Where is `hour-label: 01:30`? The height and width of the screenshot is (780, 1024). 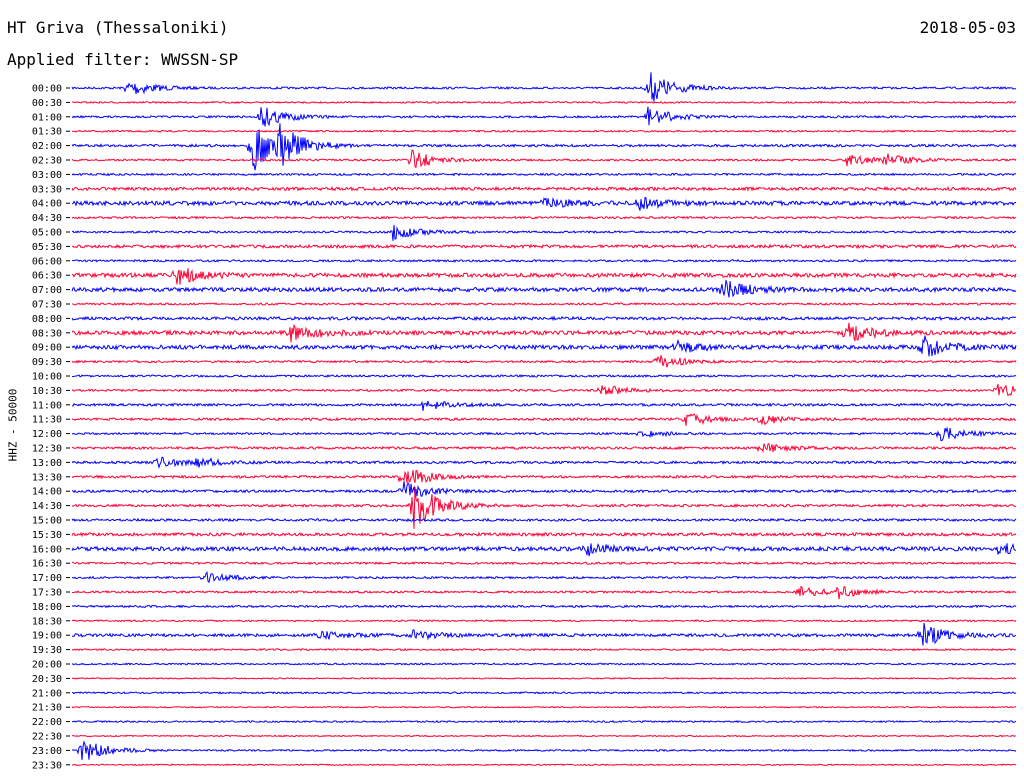
hour-label: 01:30 is located at coordinates (47, 132).